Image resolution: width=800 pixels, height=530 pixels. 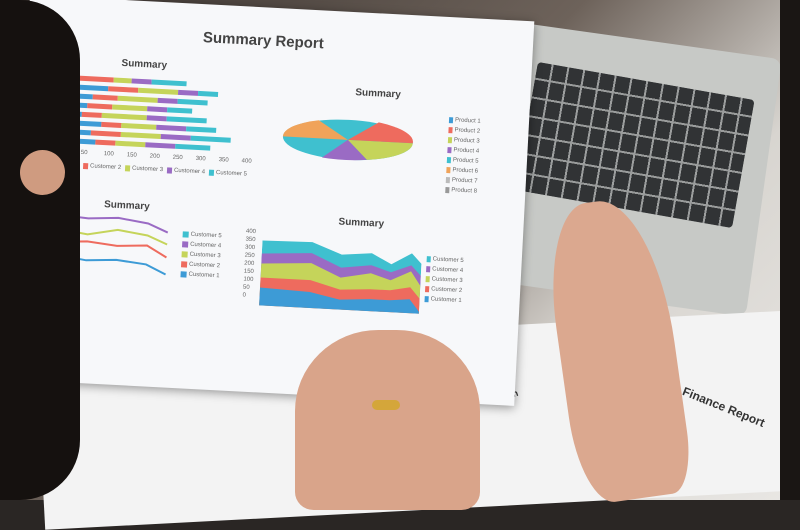 What do you see at coordinates (444, 280) in the screenshot?
I see `area-legend-item: Customer 3` at bounding box center [444, 280].